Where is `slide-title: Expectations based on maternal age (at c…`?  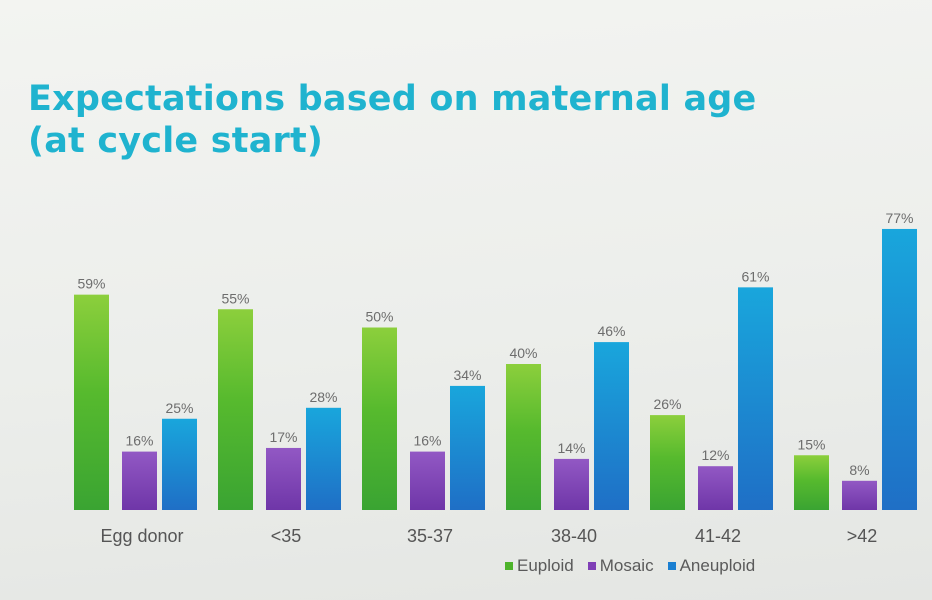
slide-title: Expectations based on maternal age (at c… is located at coordinates (438, 120).